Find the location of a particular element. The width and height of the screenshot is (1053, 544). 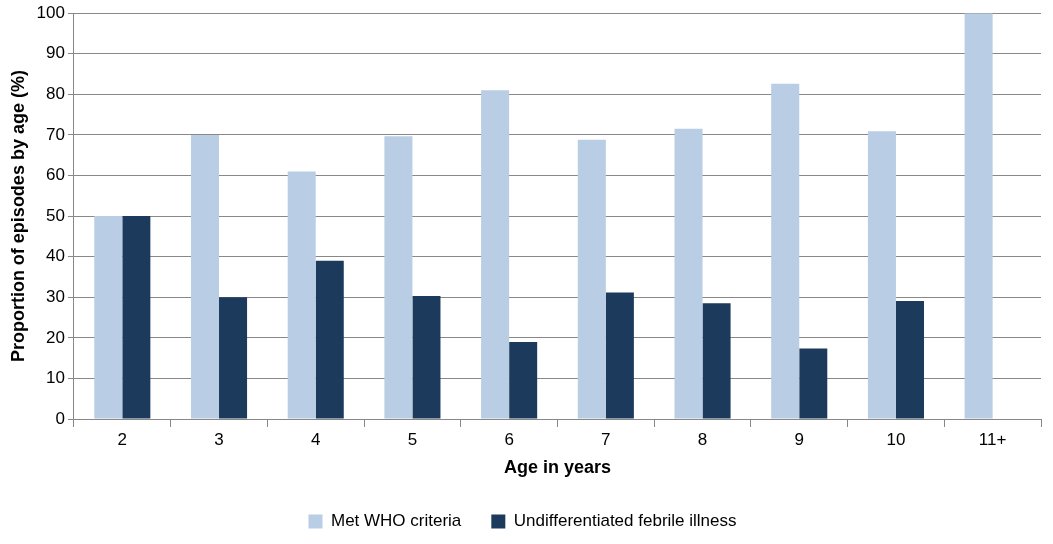

y-tick-label: 80 is located at coordinates (55, 94).